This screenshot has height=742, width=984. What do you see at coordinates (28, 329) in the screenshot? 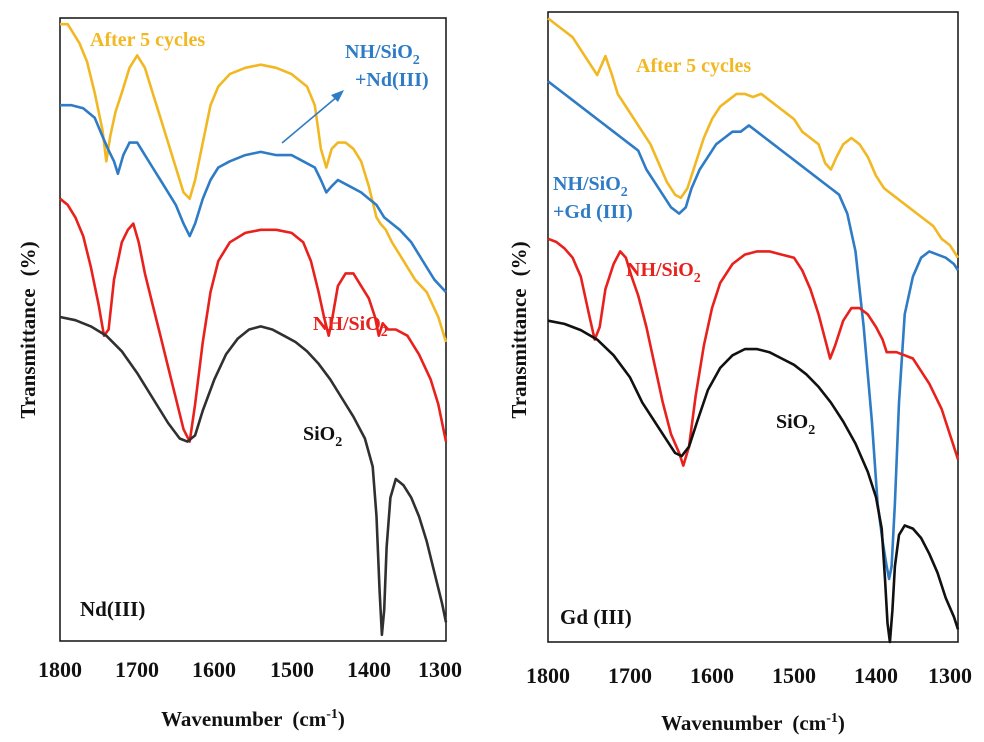
I see `left-y-axis-title: Transmittance(%)` at bounding box center [28, 329].